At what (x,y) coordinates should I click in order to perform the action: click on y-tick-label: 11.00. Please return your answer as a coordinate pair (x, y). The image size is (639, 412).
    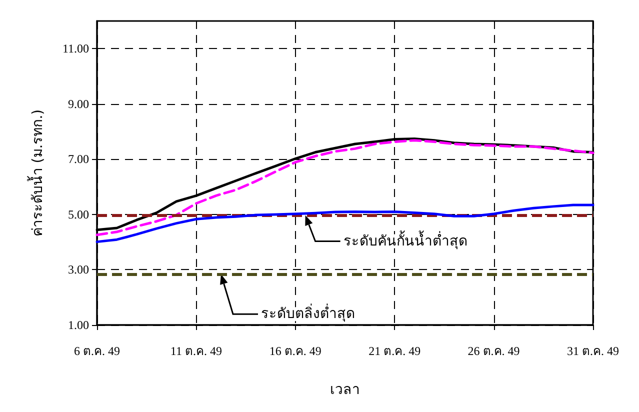
    Looking at the image, I should click on (75, 49).